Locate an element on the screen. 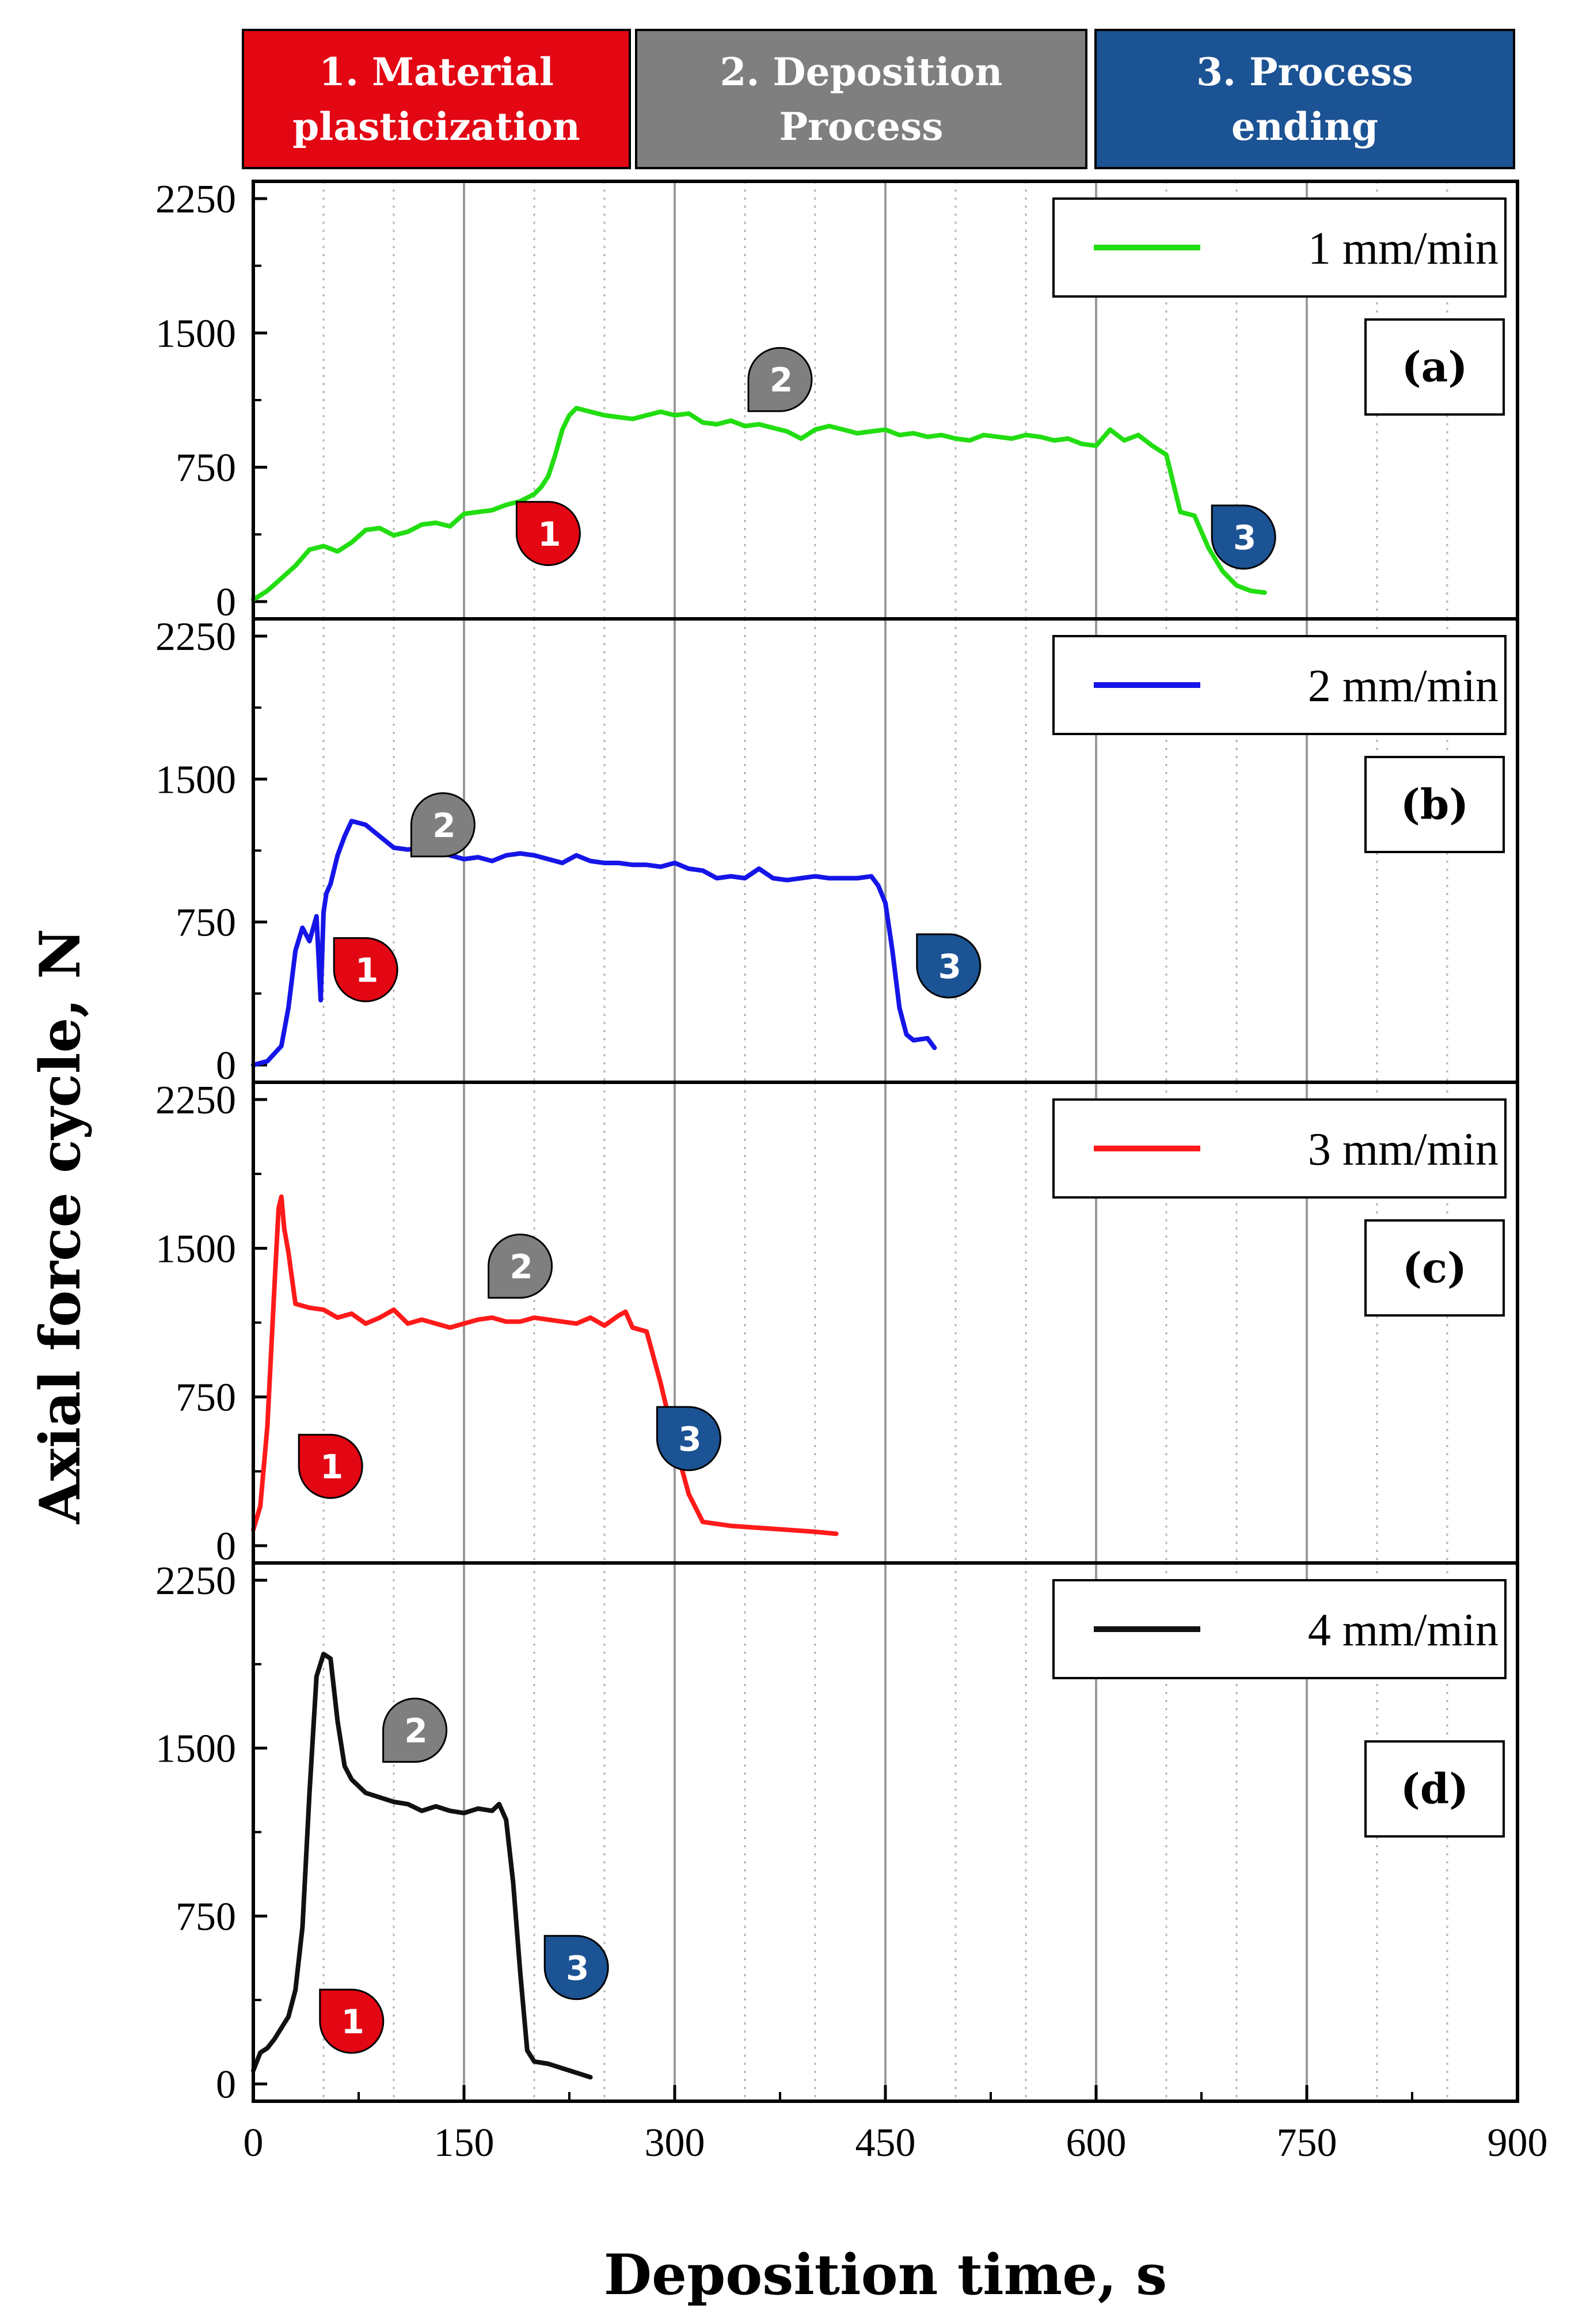  x-axis: 0 150 300 450 600 750 900 is located at coordinates (896, 2125).